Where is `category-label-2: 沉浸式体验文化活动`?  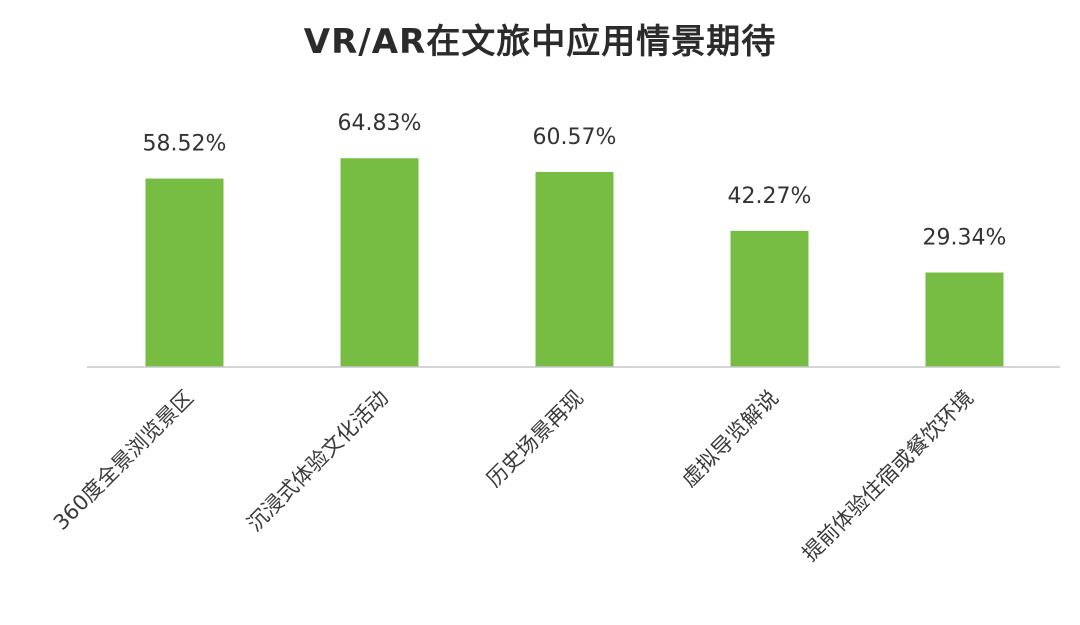
category-label-2: 沉浸式体验文化活动 is located at coordinates (317, 461).